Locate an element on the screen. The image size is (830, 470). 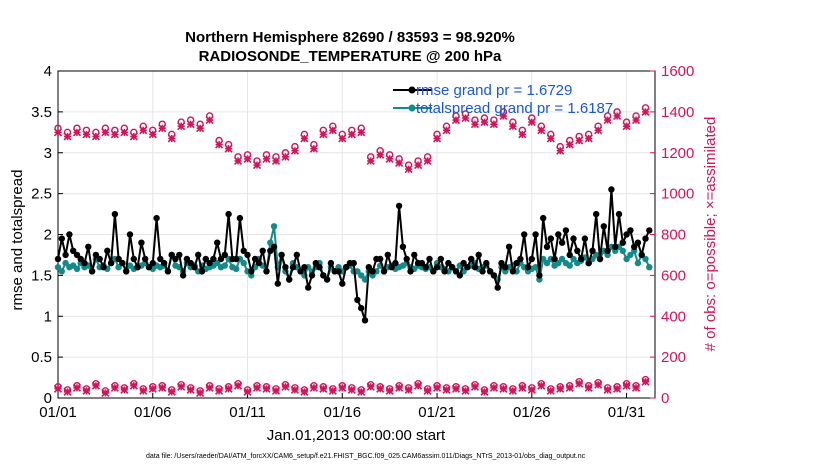
legend-marker-rmse is located at coordinates (412, 90).